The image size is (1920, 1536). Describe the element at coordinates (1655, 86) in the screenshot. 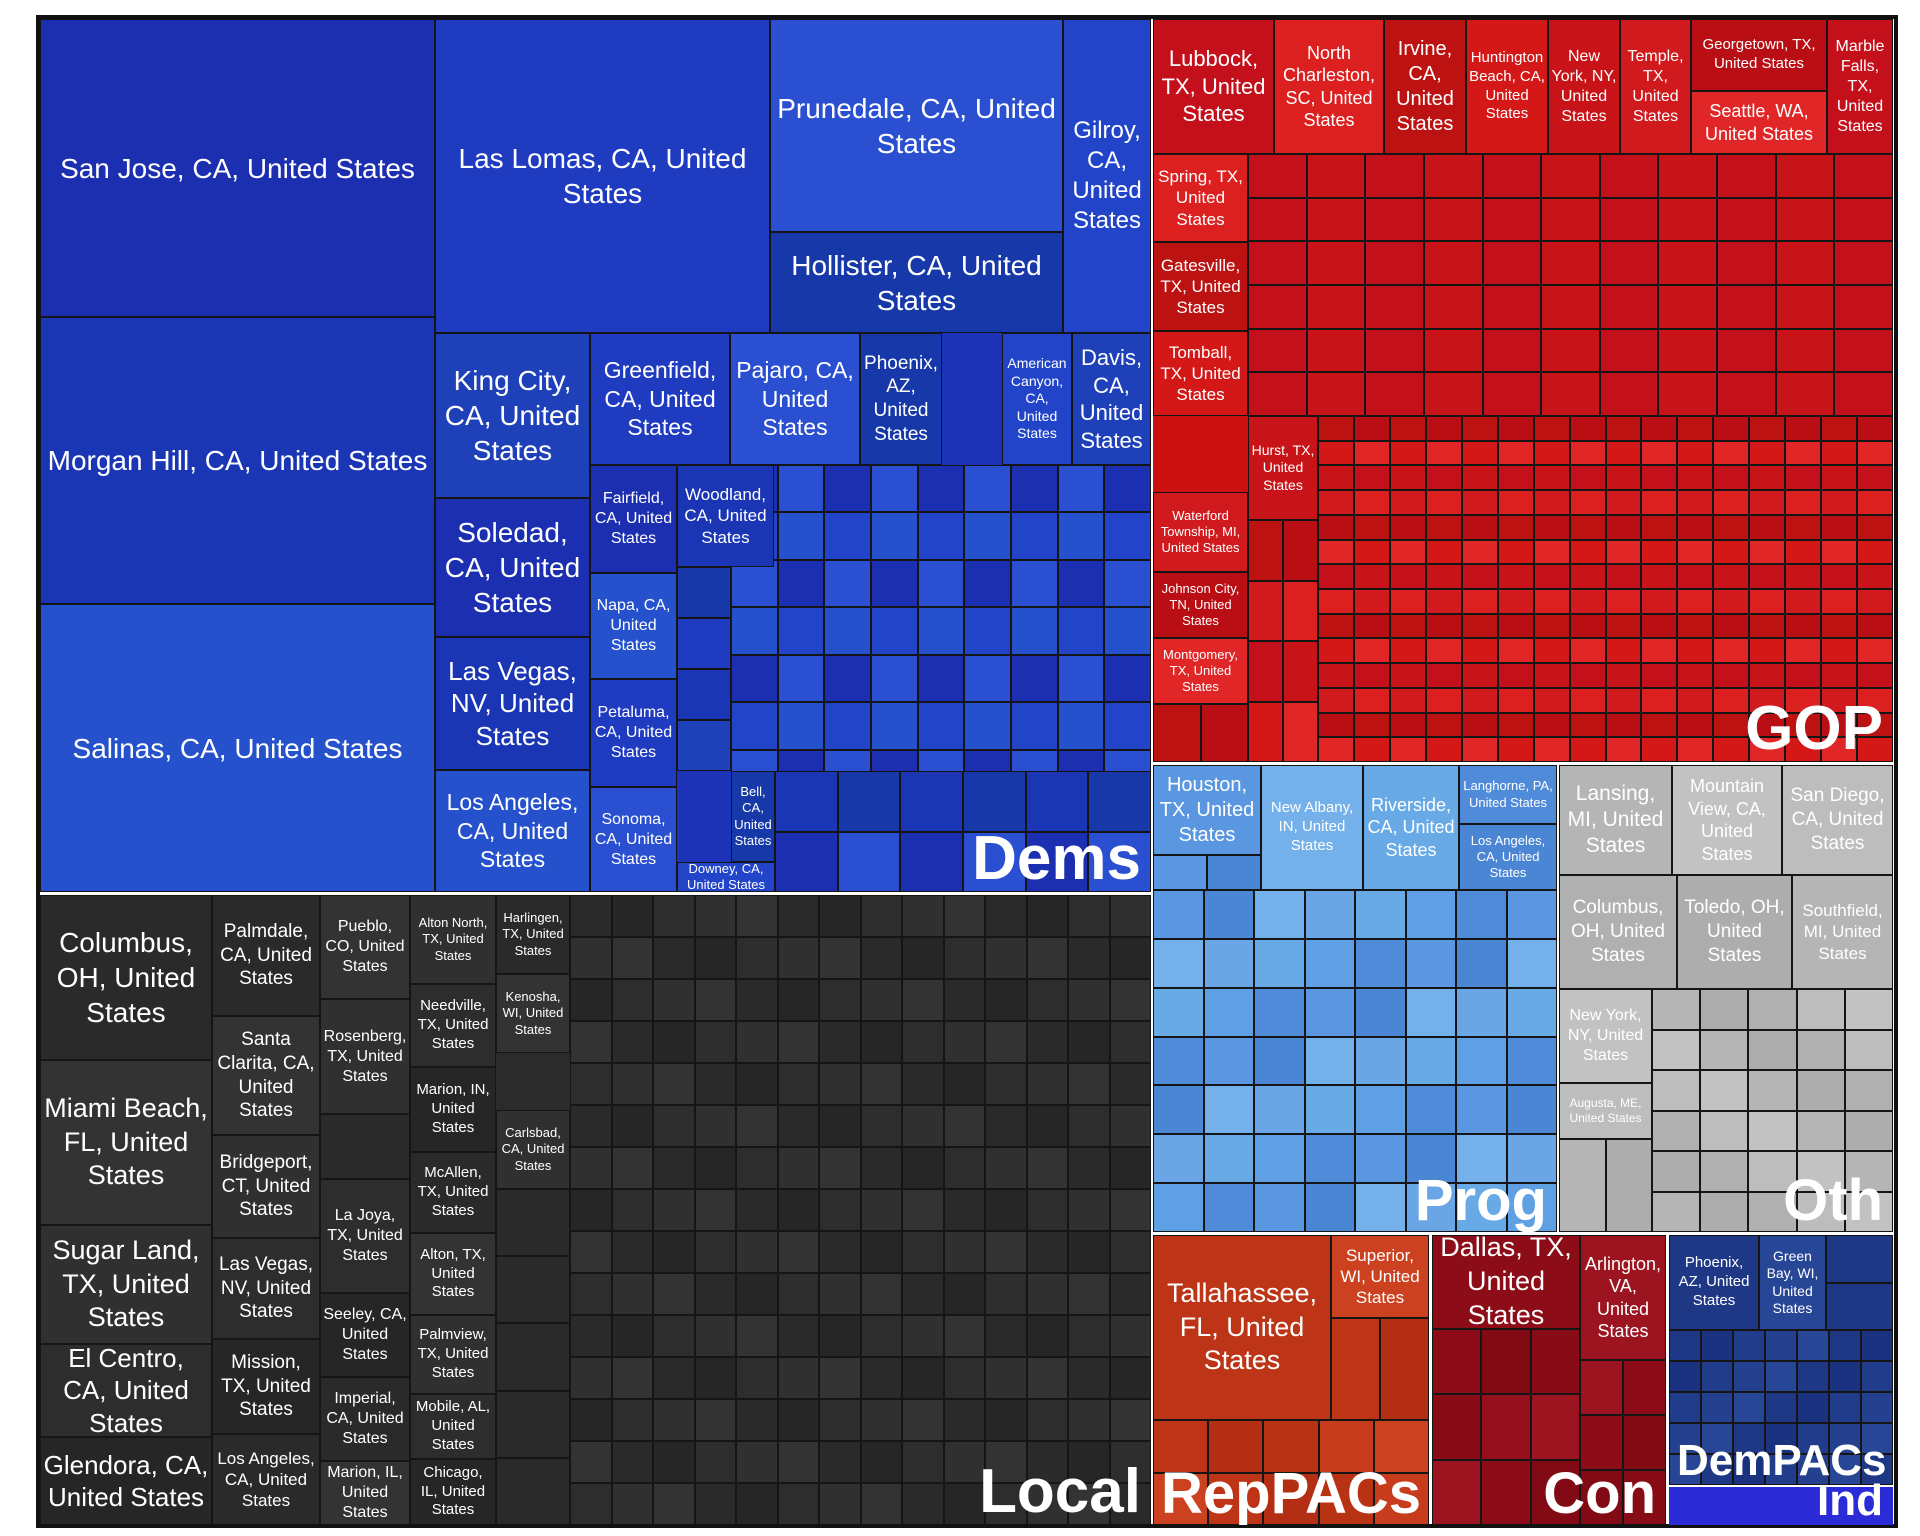

I see `treemap-cell: Temple, TX, United States` at that location.